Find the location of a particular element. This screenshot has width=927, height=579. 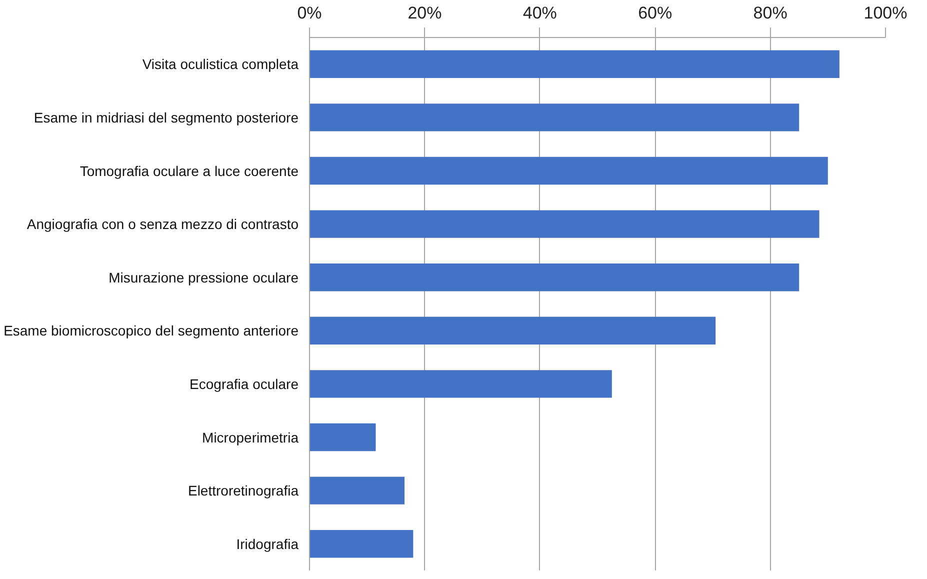

x-tick-label: 80% is located at coordinates (770, 13).